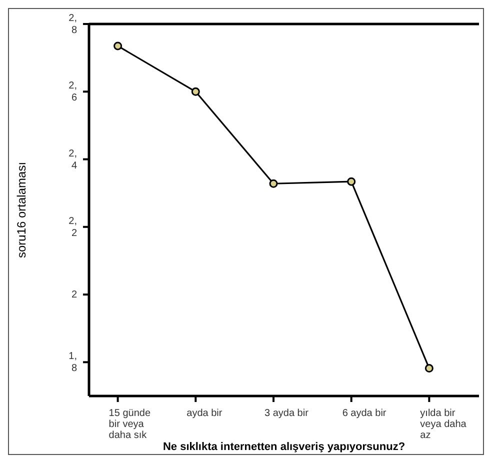  I want to click on y-tick-label: 2,6, so click(73, 92).